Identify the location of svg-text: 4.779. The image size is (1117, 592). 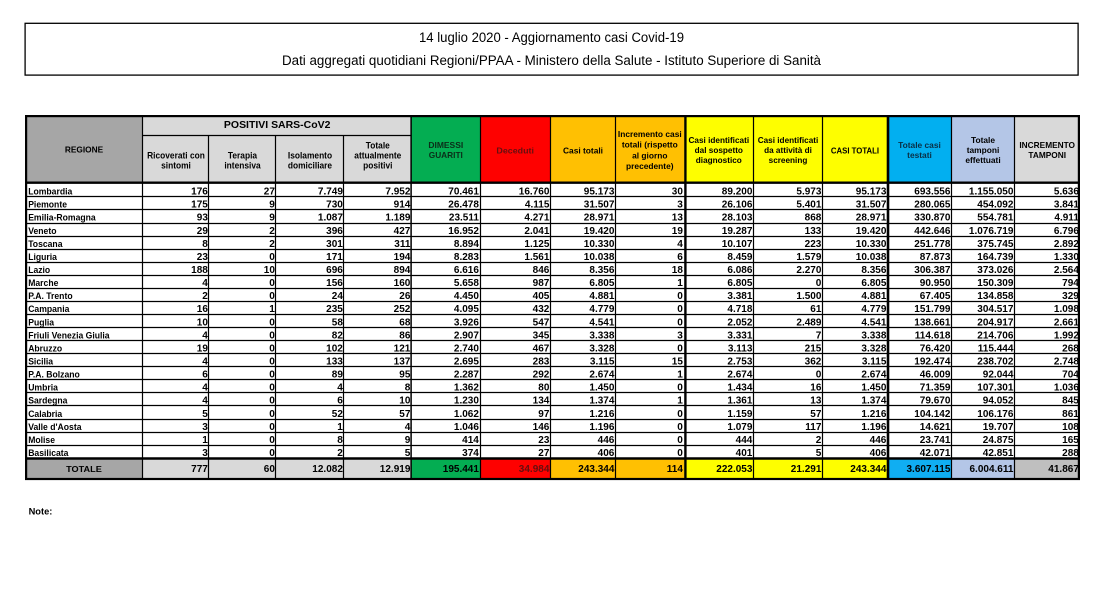
(874, 309).